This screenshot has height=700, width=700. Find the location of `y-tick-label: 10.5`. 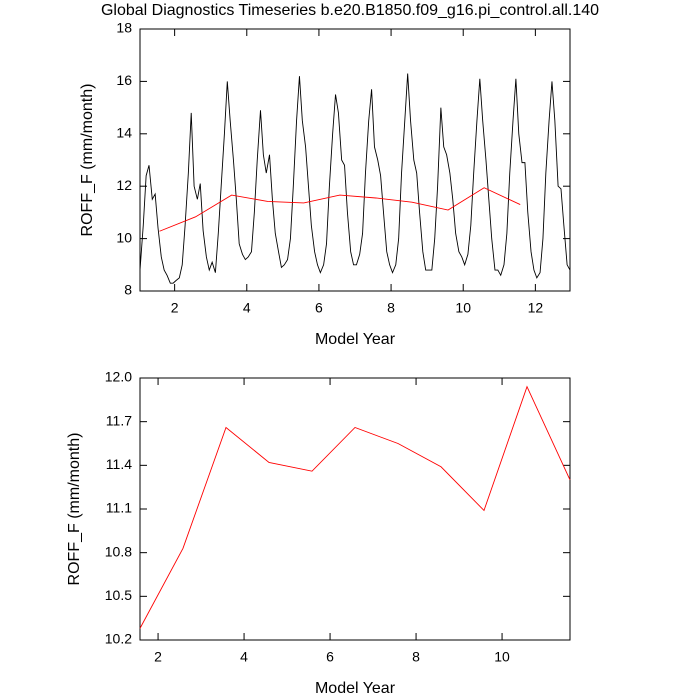

y-tick-label: 10.5 is located at coordinates (118, 595).